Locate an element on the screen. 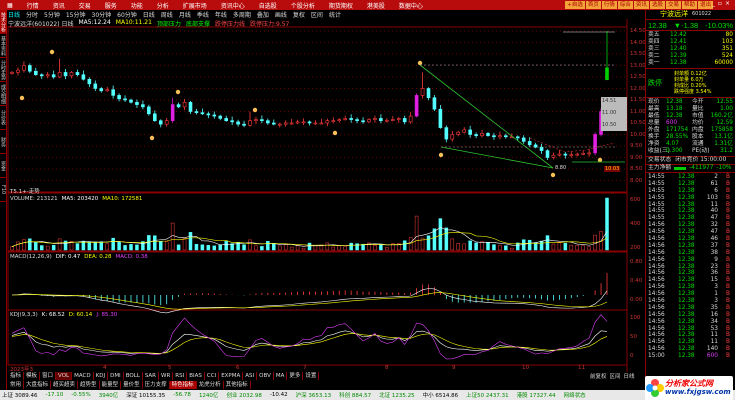 The image size is (735, 400). top-button: 行情 is located at coordinates (609, 5).